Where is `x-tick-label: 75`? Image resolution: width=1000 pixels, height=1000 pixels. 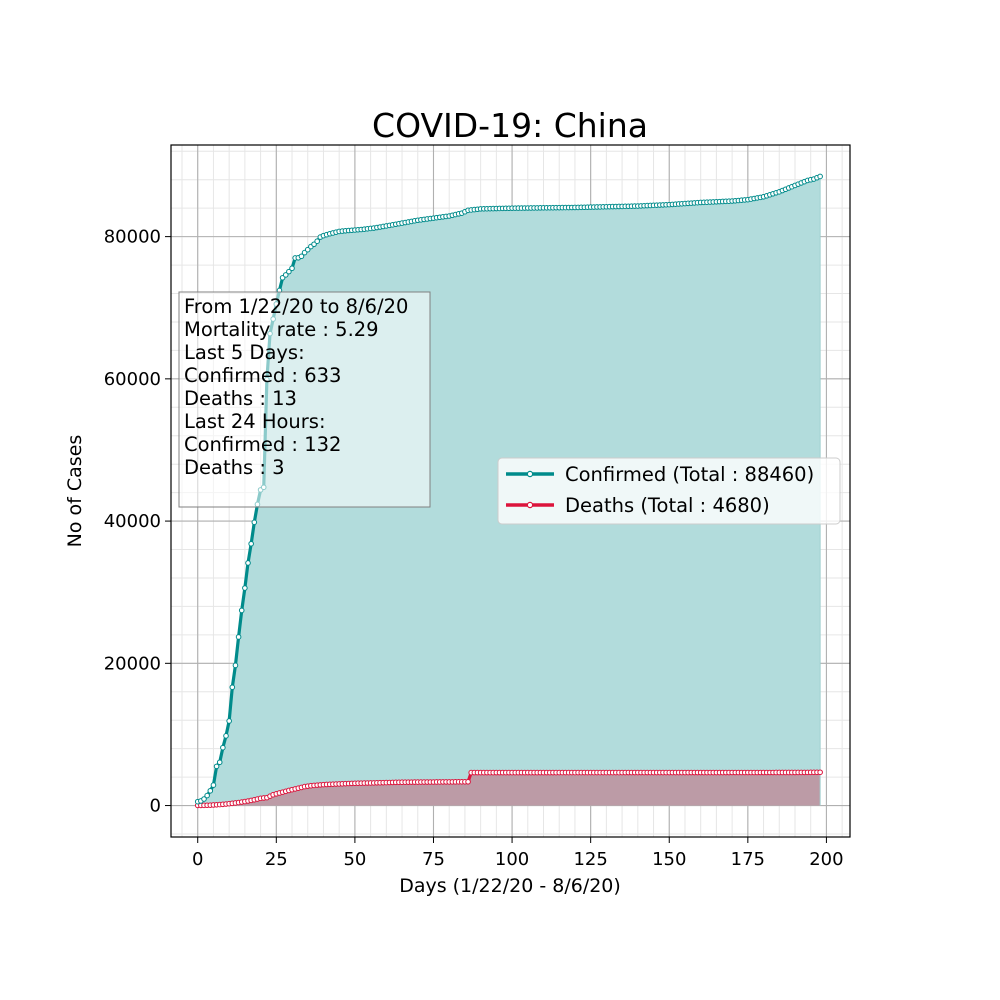
x-tick-label: 75 is located at coordinates (433, 859).